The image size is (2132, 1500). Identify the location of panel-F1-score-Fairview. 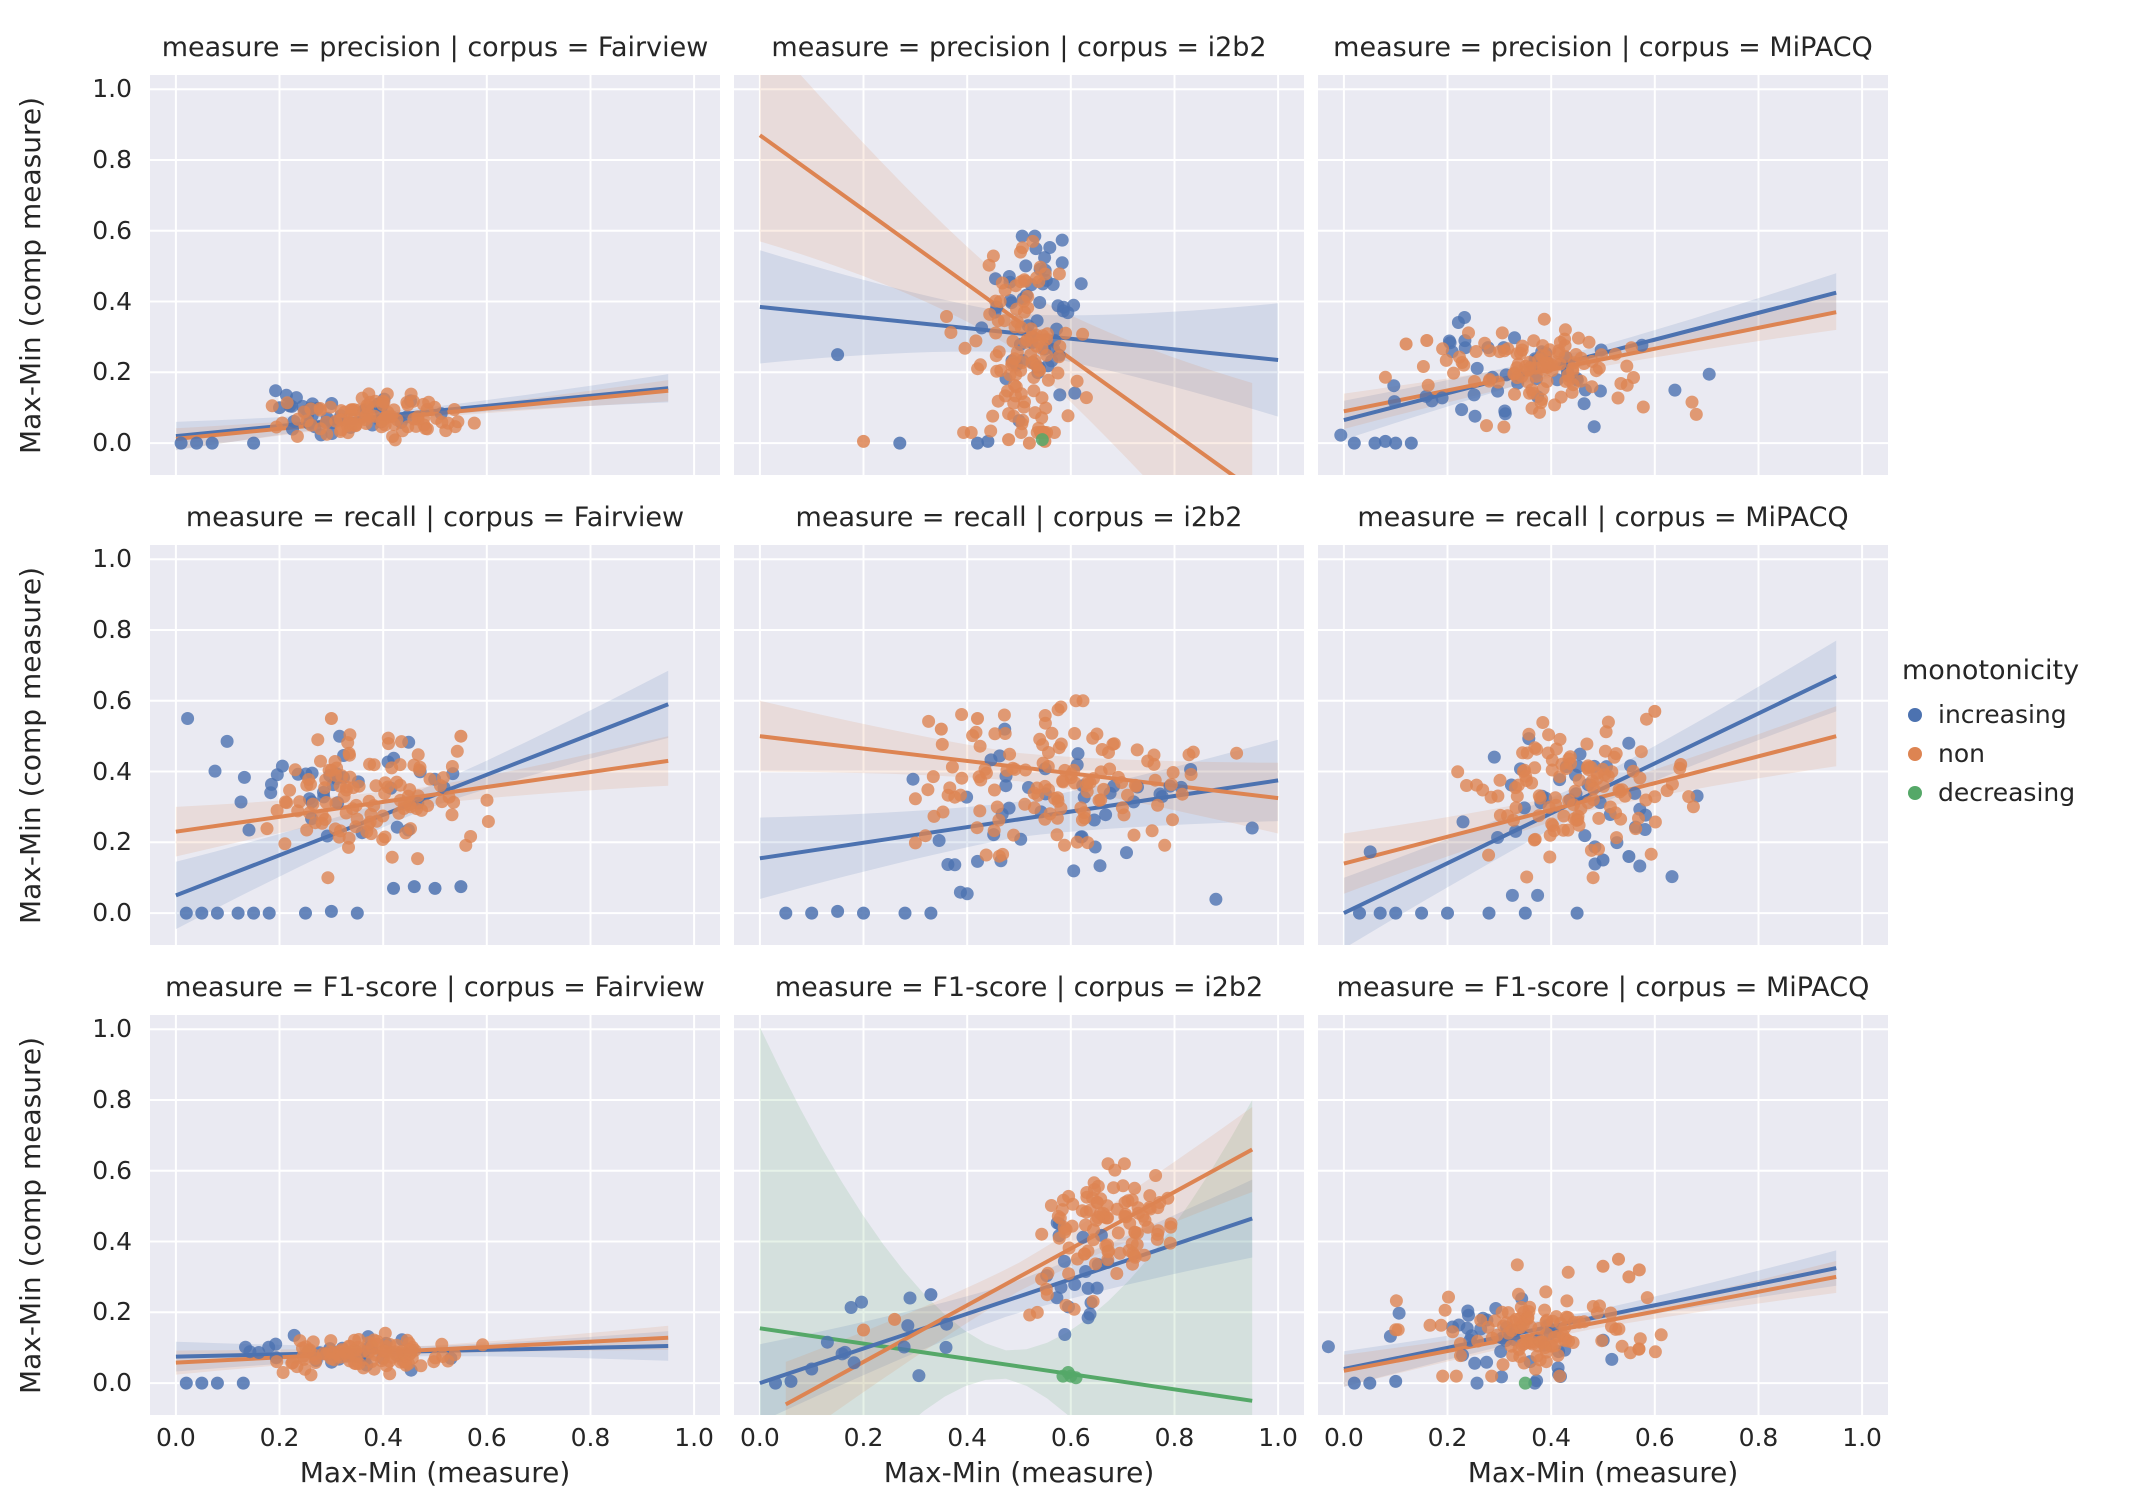
(435, 1215).